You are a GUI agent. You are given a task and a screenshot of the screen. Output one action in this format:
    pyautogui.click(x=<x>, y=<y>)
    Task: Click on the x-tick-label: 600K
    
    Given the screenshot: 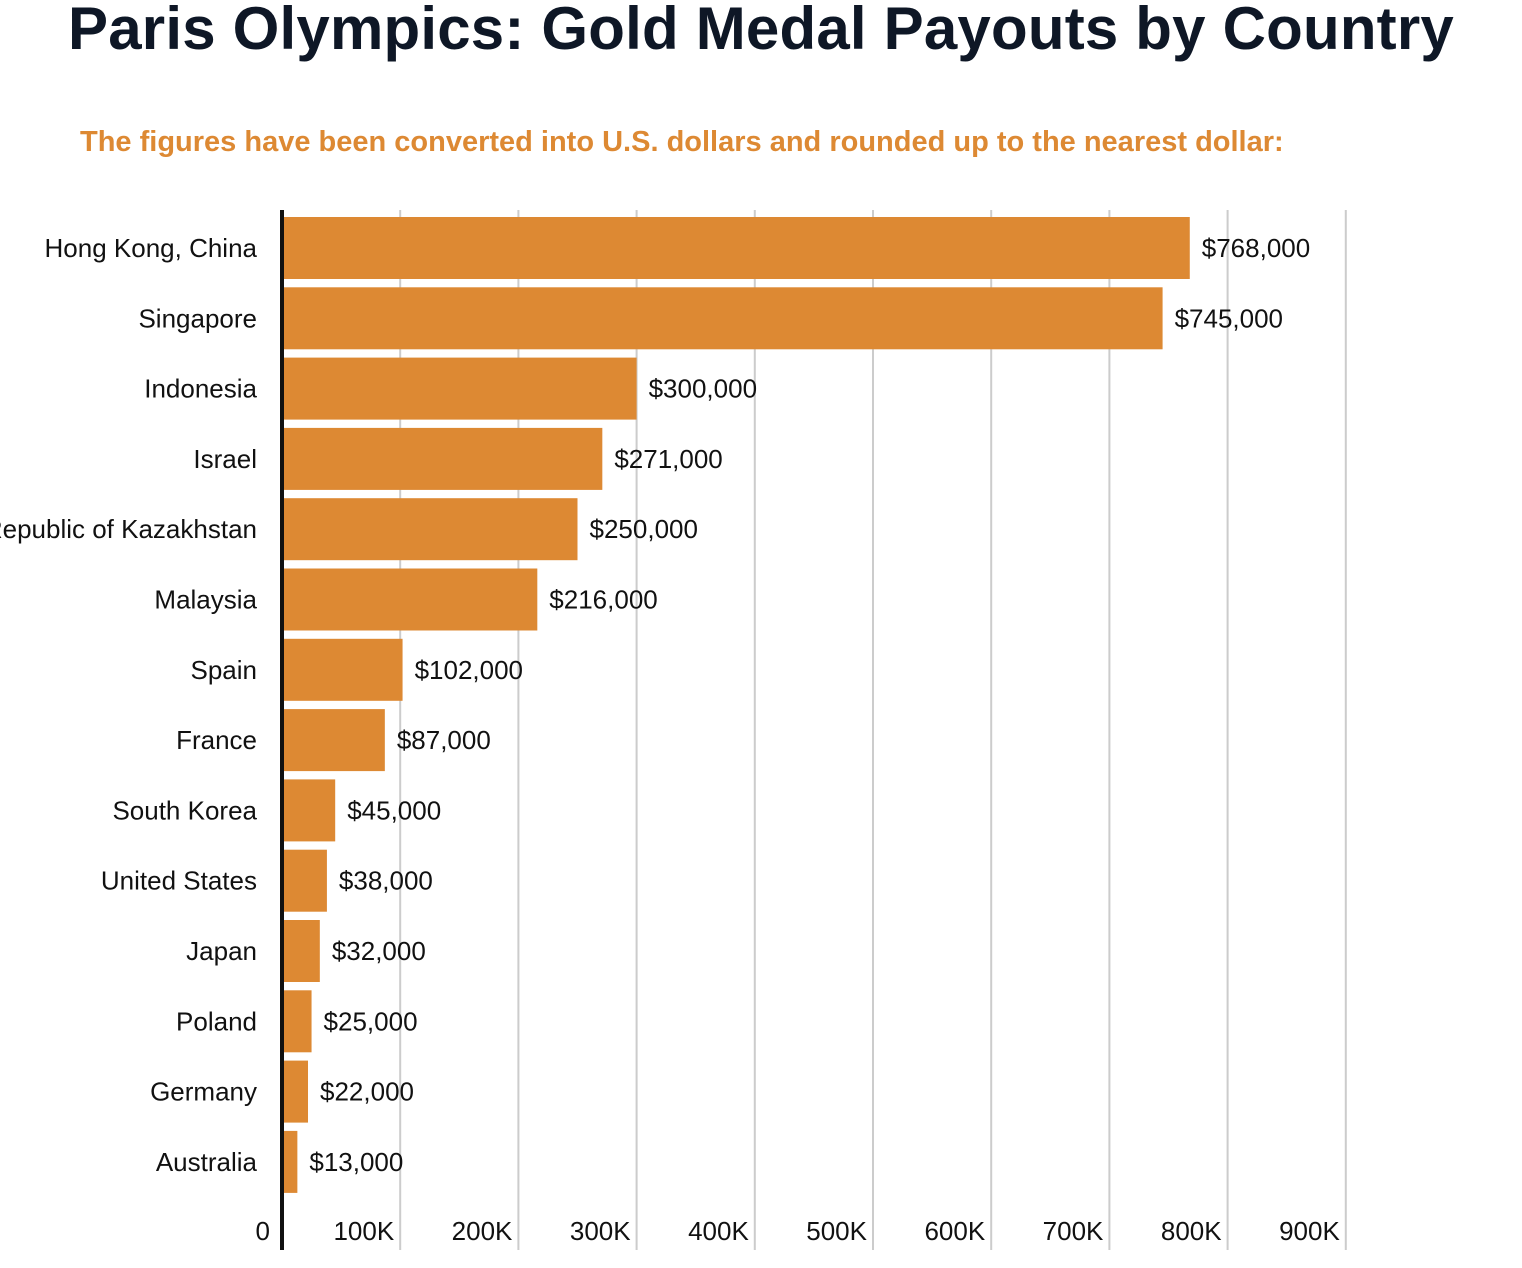 What is the action you would take?
    pyautogui.click(x=954, y=1231)
    